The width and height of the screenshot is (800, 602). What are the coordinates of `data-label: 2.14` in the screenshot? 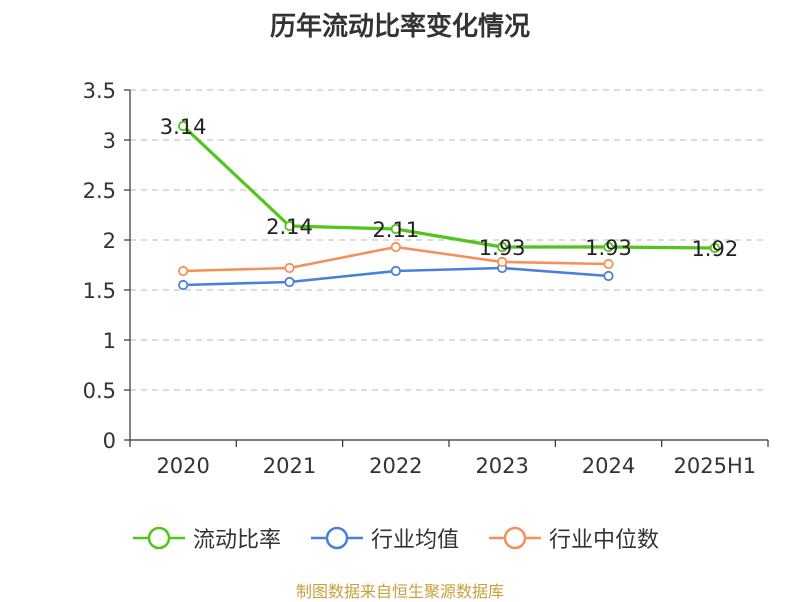 It's located at (289, 227).